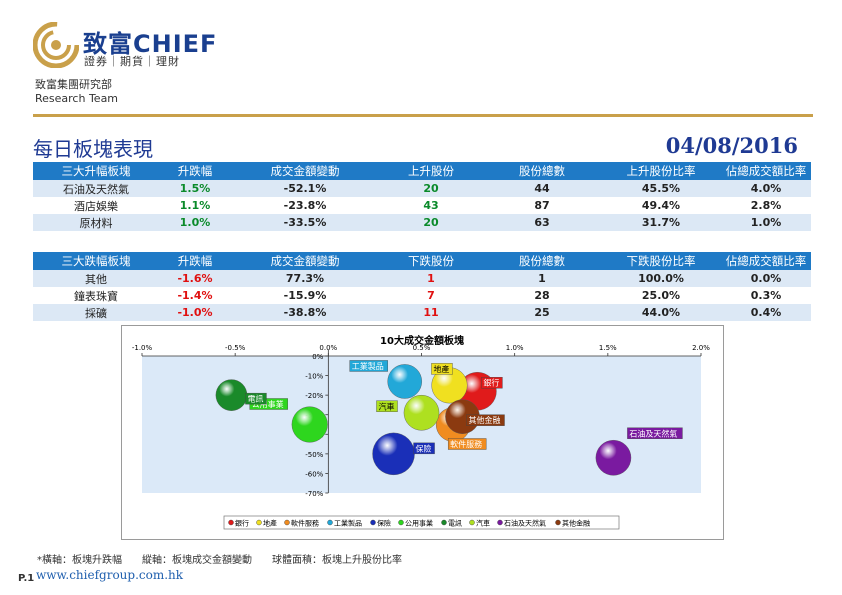  What do you see at coordinates (613, 458) in the screenshot?
I see `bubble-石油及天然氣` at bounding box center [613, 458].